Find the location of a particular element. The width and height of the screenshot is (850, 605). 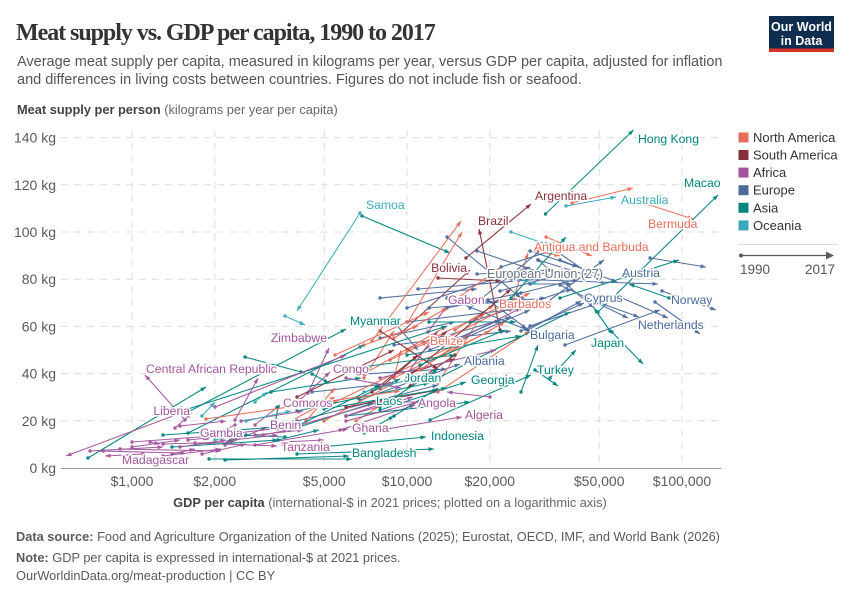

svg-text: Netherlands is located at coordinates (671, 325).